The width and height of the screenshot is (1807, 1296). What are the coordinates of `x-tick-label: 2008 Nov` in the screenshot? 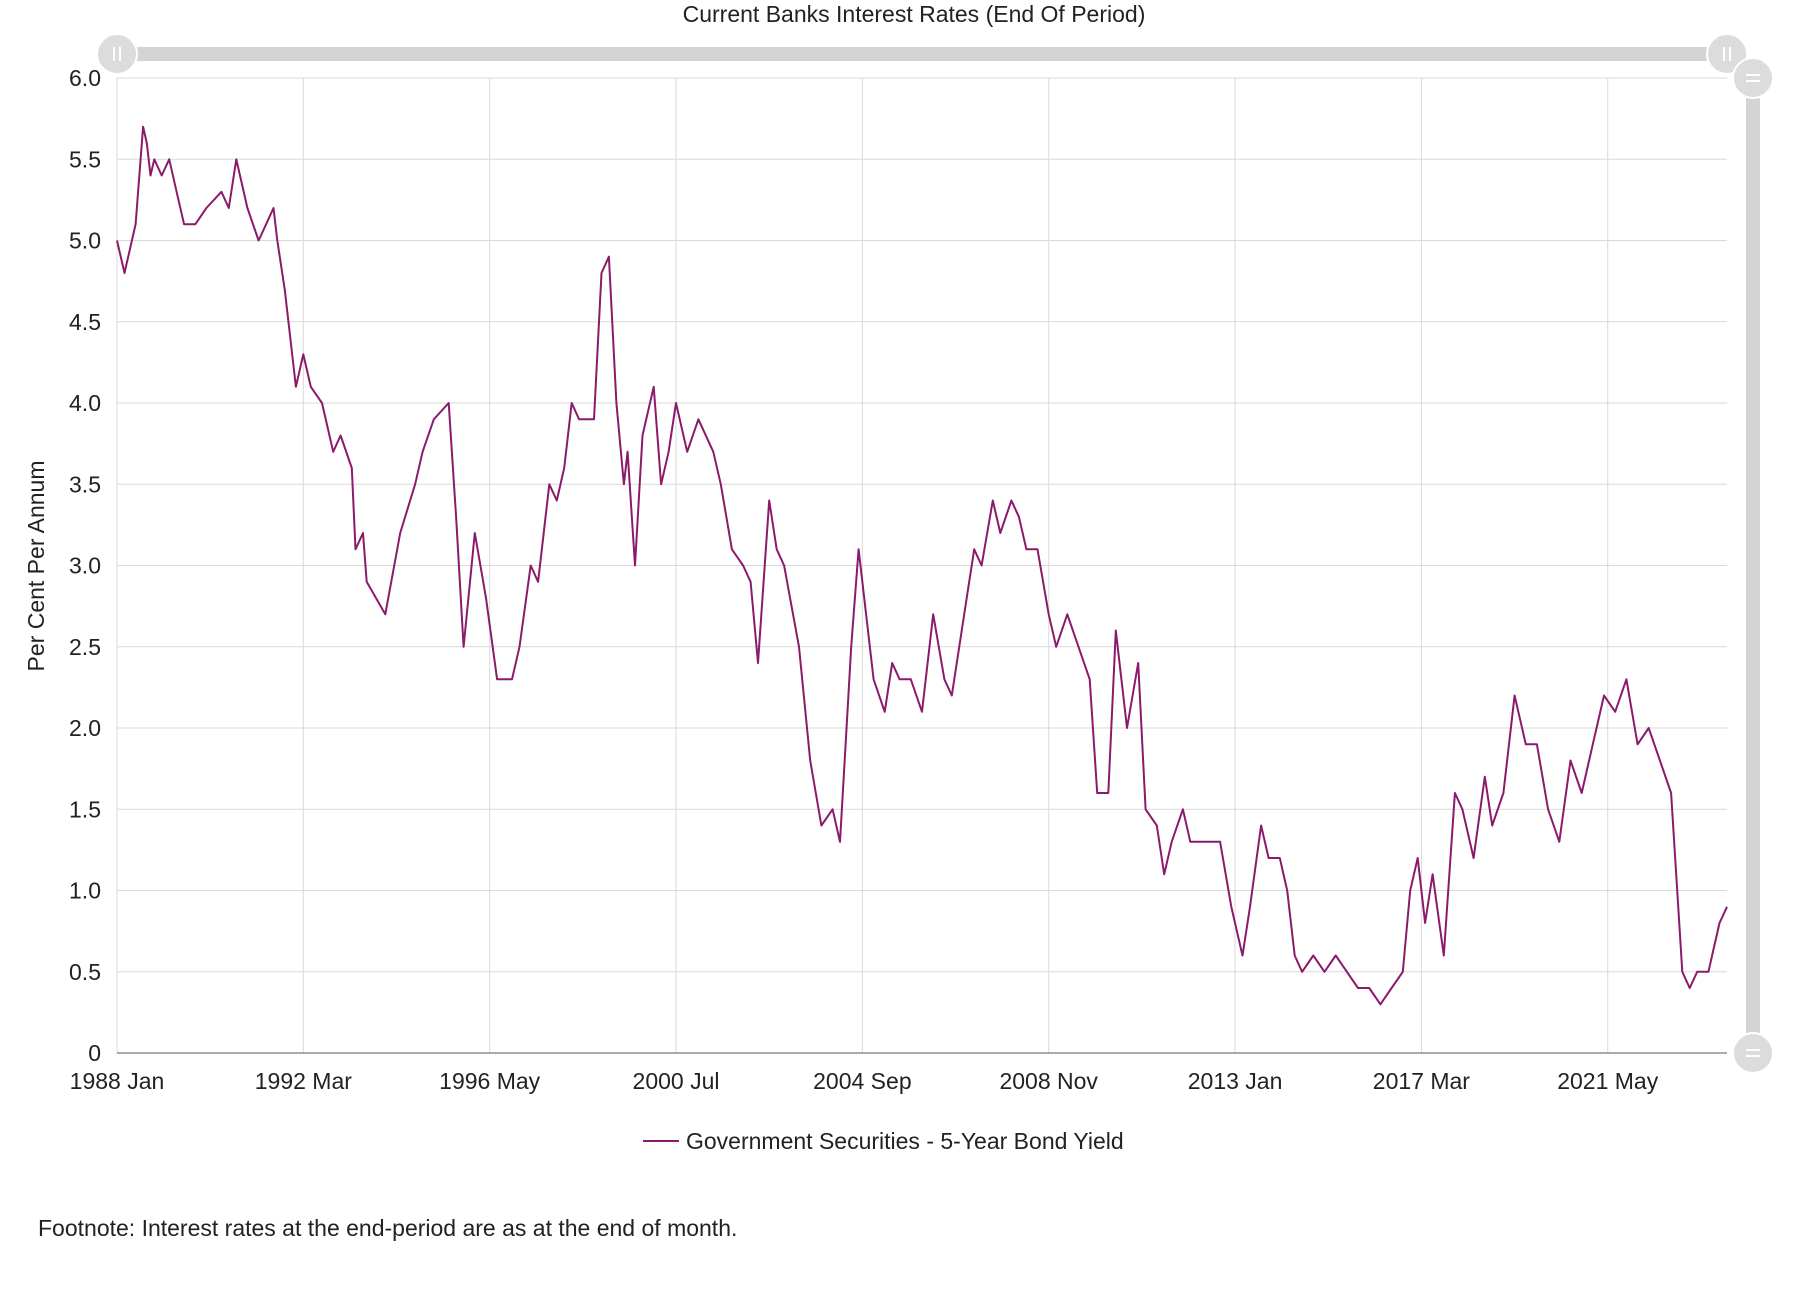 It's located at (1048, 1081).